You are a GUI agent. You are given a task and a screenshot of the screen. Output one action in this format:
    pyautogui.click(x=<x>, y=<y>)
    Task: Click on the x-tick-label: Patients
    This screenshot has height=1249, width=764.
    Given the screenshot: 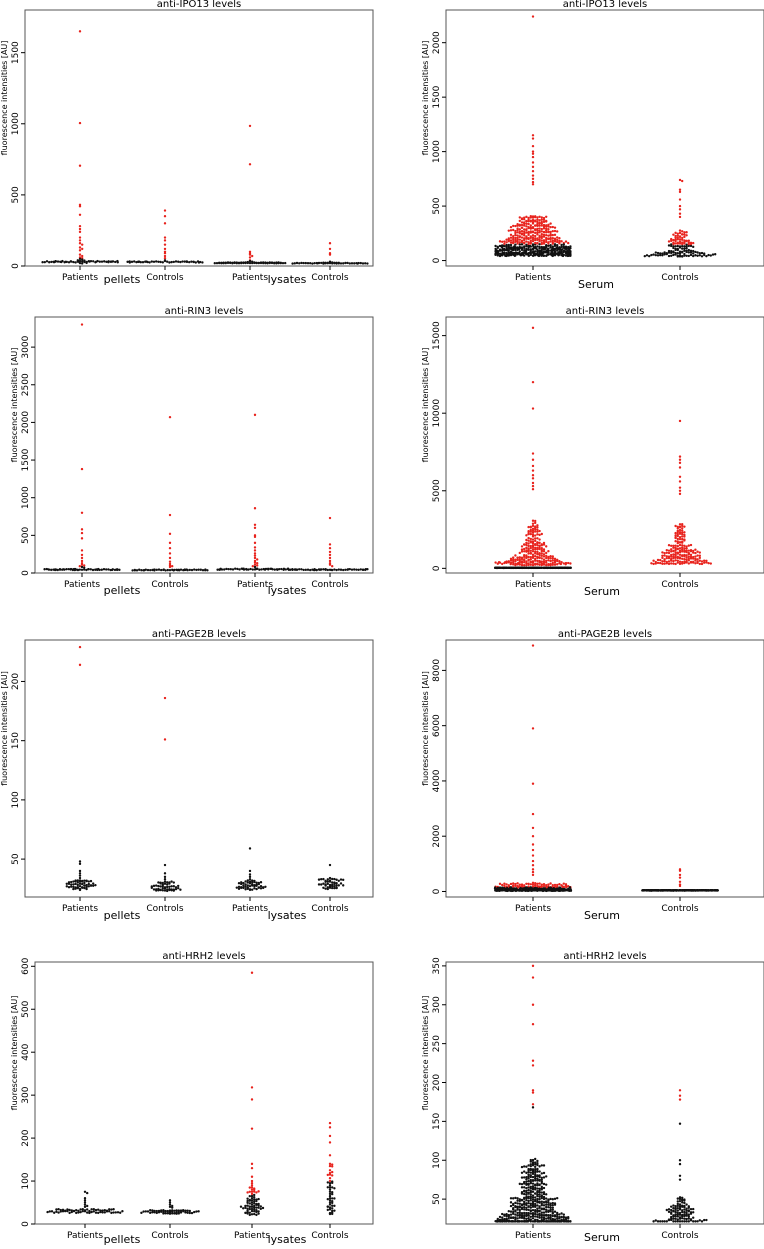 What is the action you would take?
    pyautogui.click(x=250, y=278)
    